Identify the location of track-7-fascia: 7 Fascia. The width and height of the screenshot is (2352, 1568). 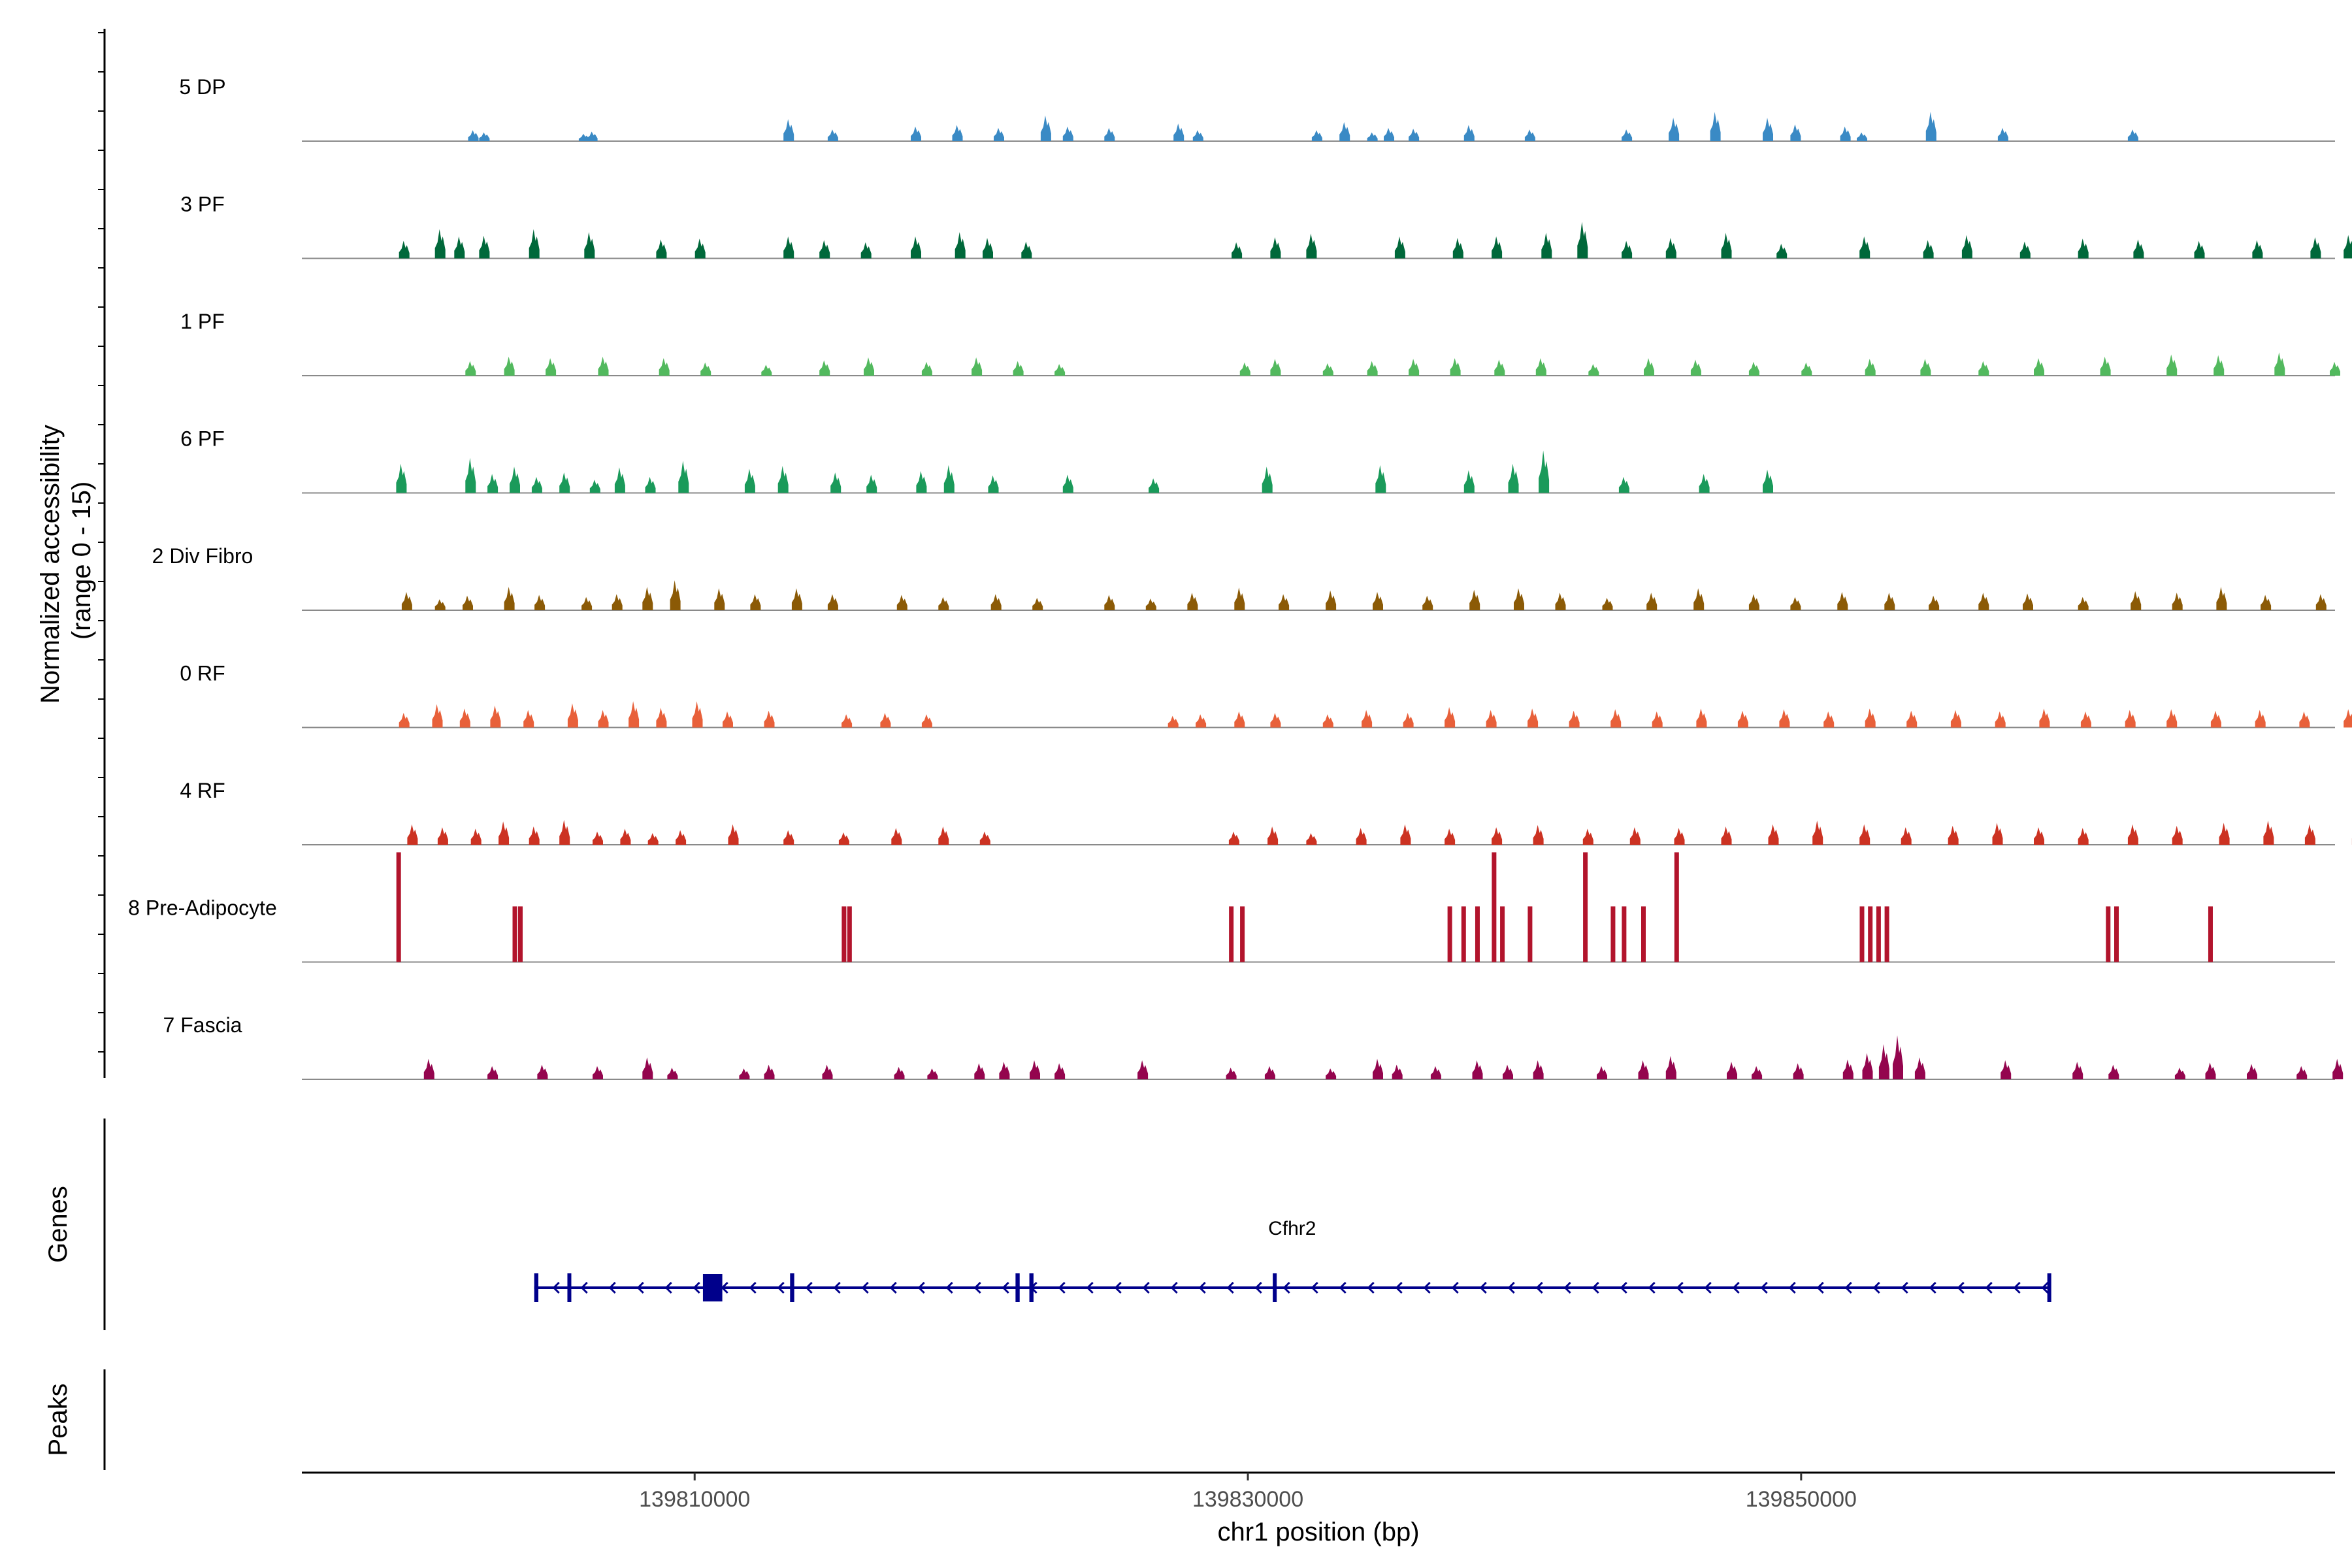
(1253, 1046).